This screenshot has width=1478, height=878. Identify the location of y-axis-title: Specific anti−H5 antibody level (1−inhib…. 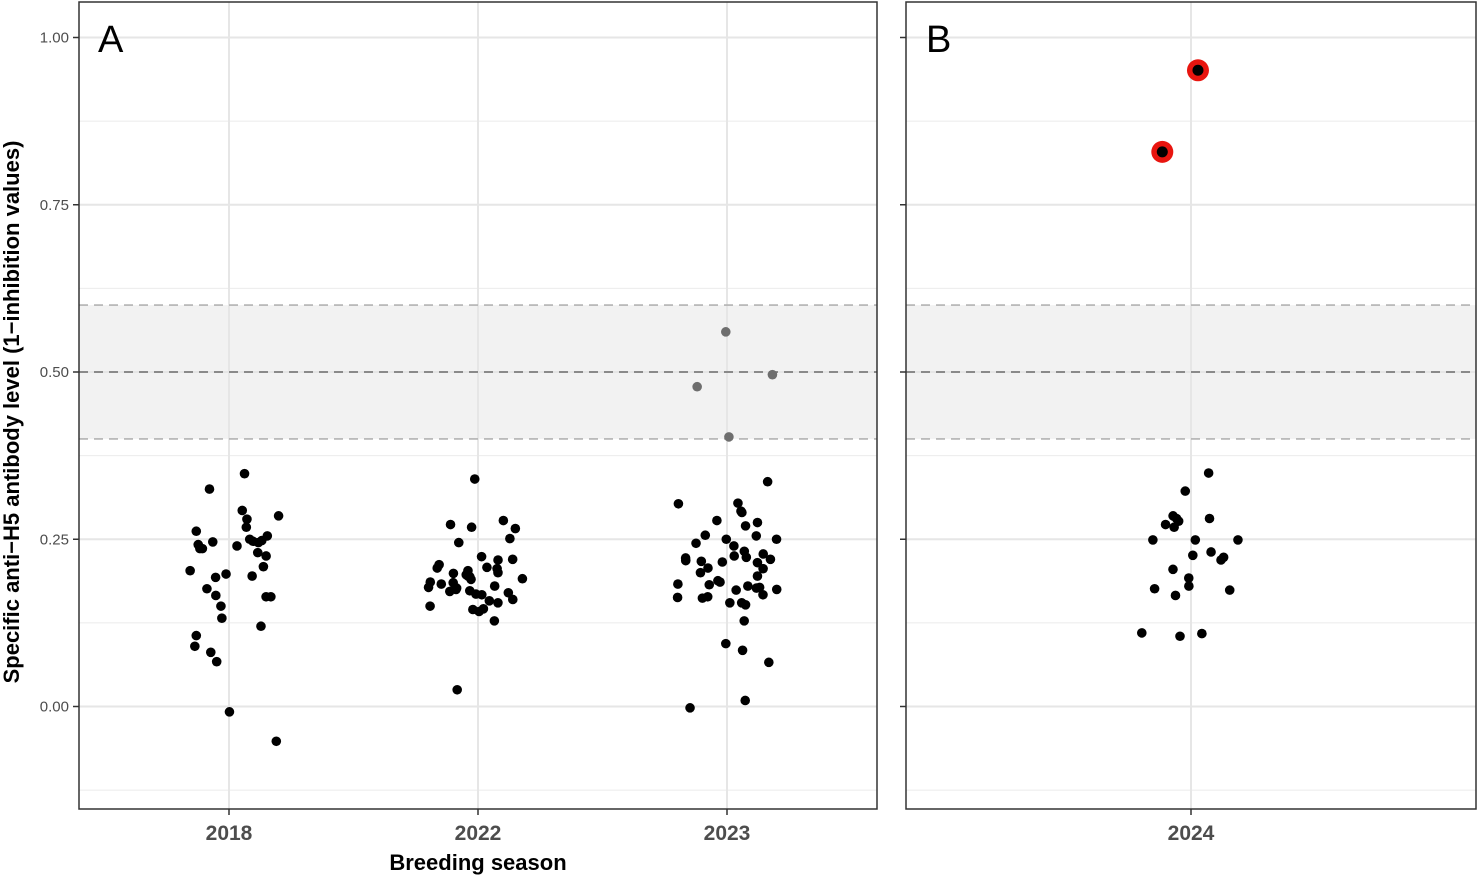
(12, 412).